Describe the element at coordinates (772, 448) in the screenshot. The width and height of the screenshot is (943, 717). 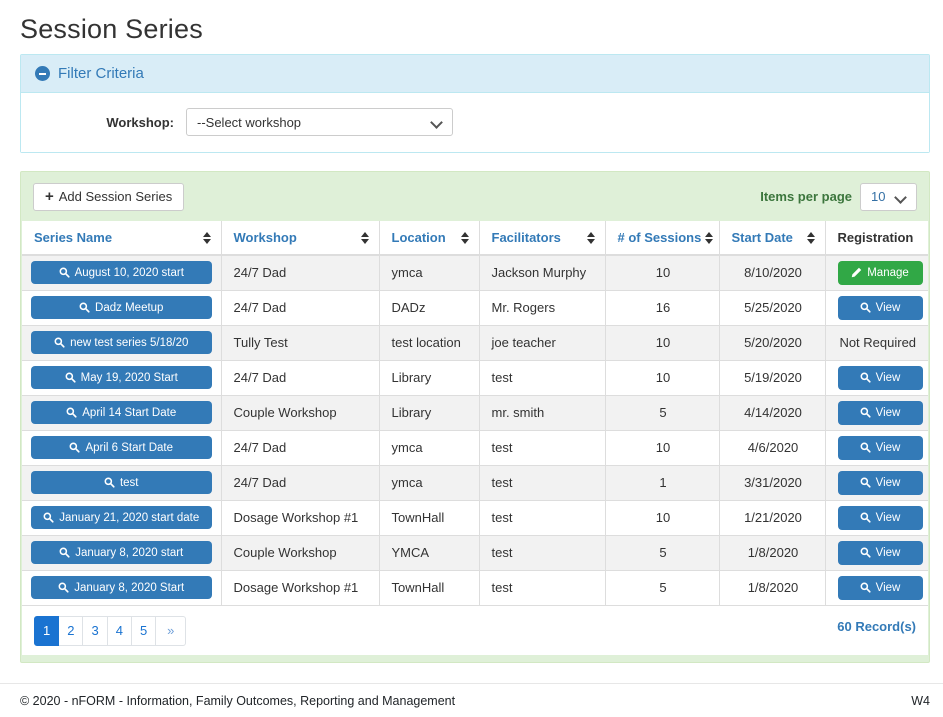
I see `cell-start-date: 4/6/2020` at that location.